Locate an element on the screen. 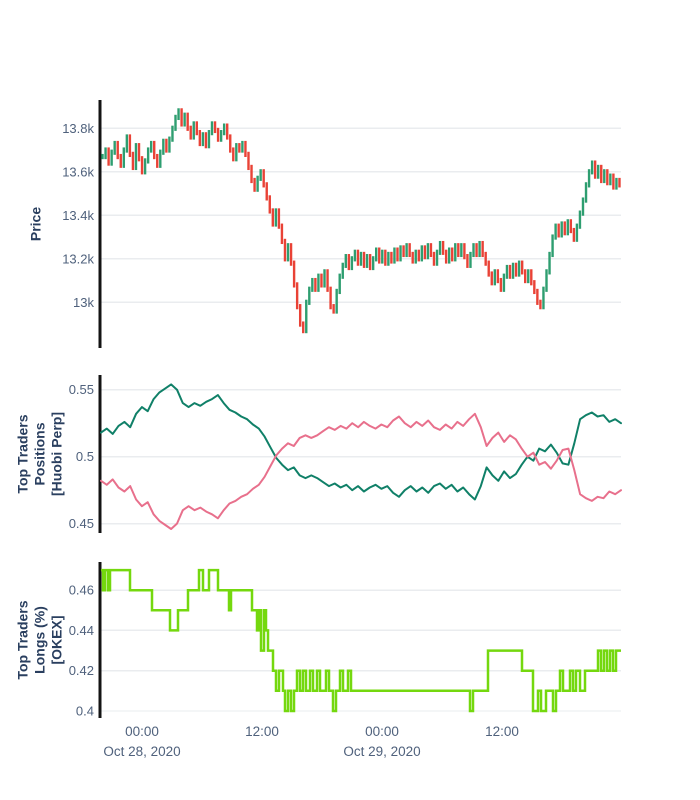  positions-axis-title: Top Traders Positions [Huobi Perp] is located at coordinates (40, 454).